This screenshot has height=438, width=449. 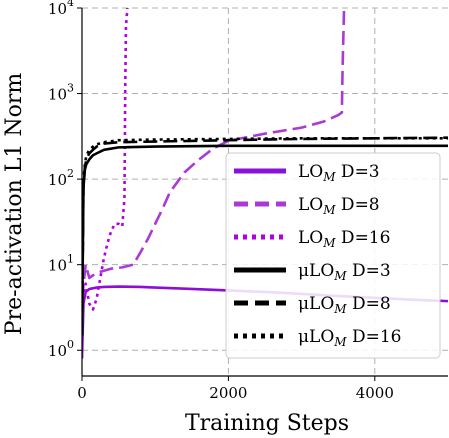 What do you see at coordinates (14, 204) in the screenshot?
I see `y-axis-label: Pre-activation L1 Norm` at bounding box center [14, 204].